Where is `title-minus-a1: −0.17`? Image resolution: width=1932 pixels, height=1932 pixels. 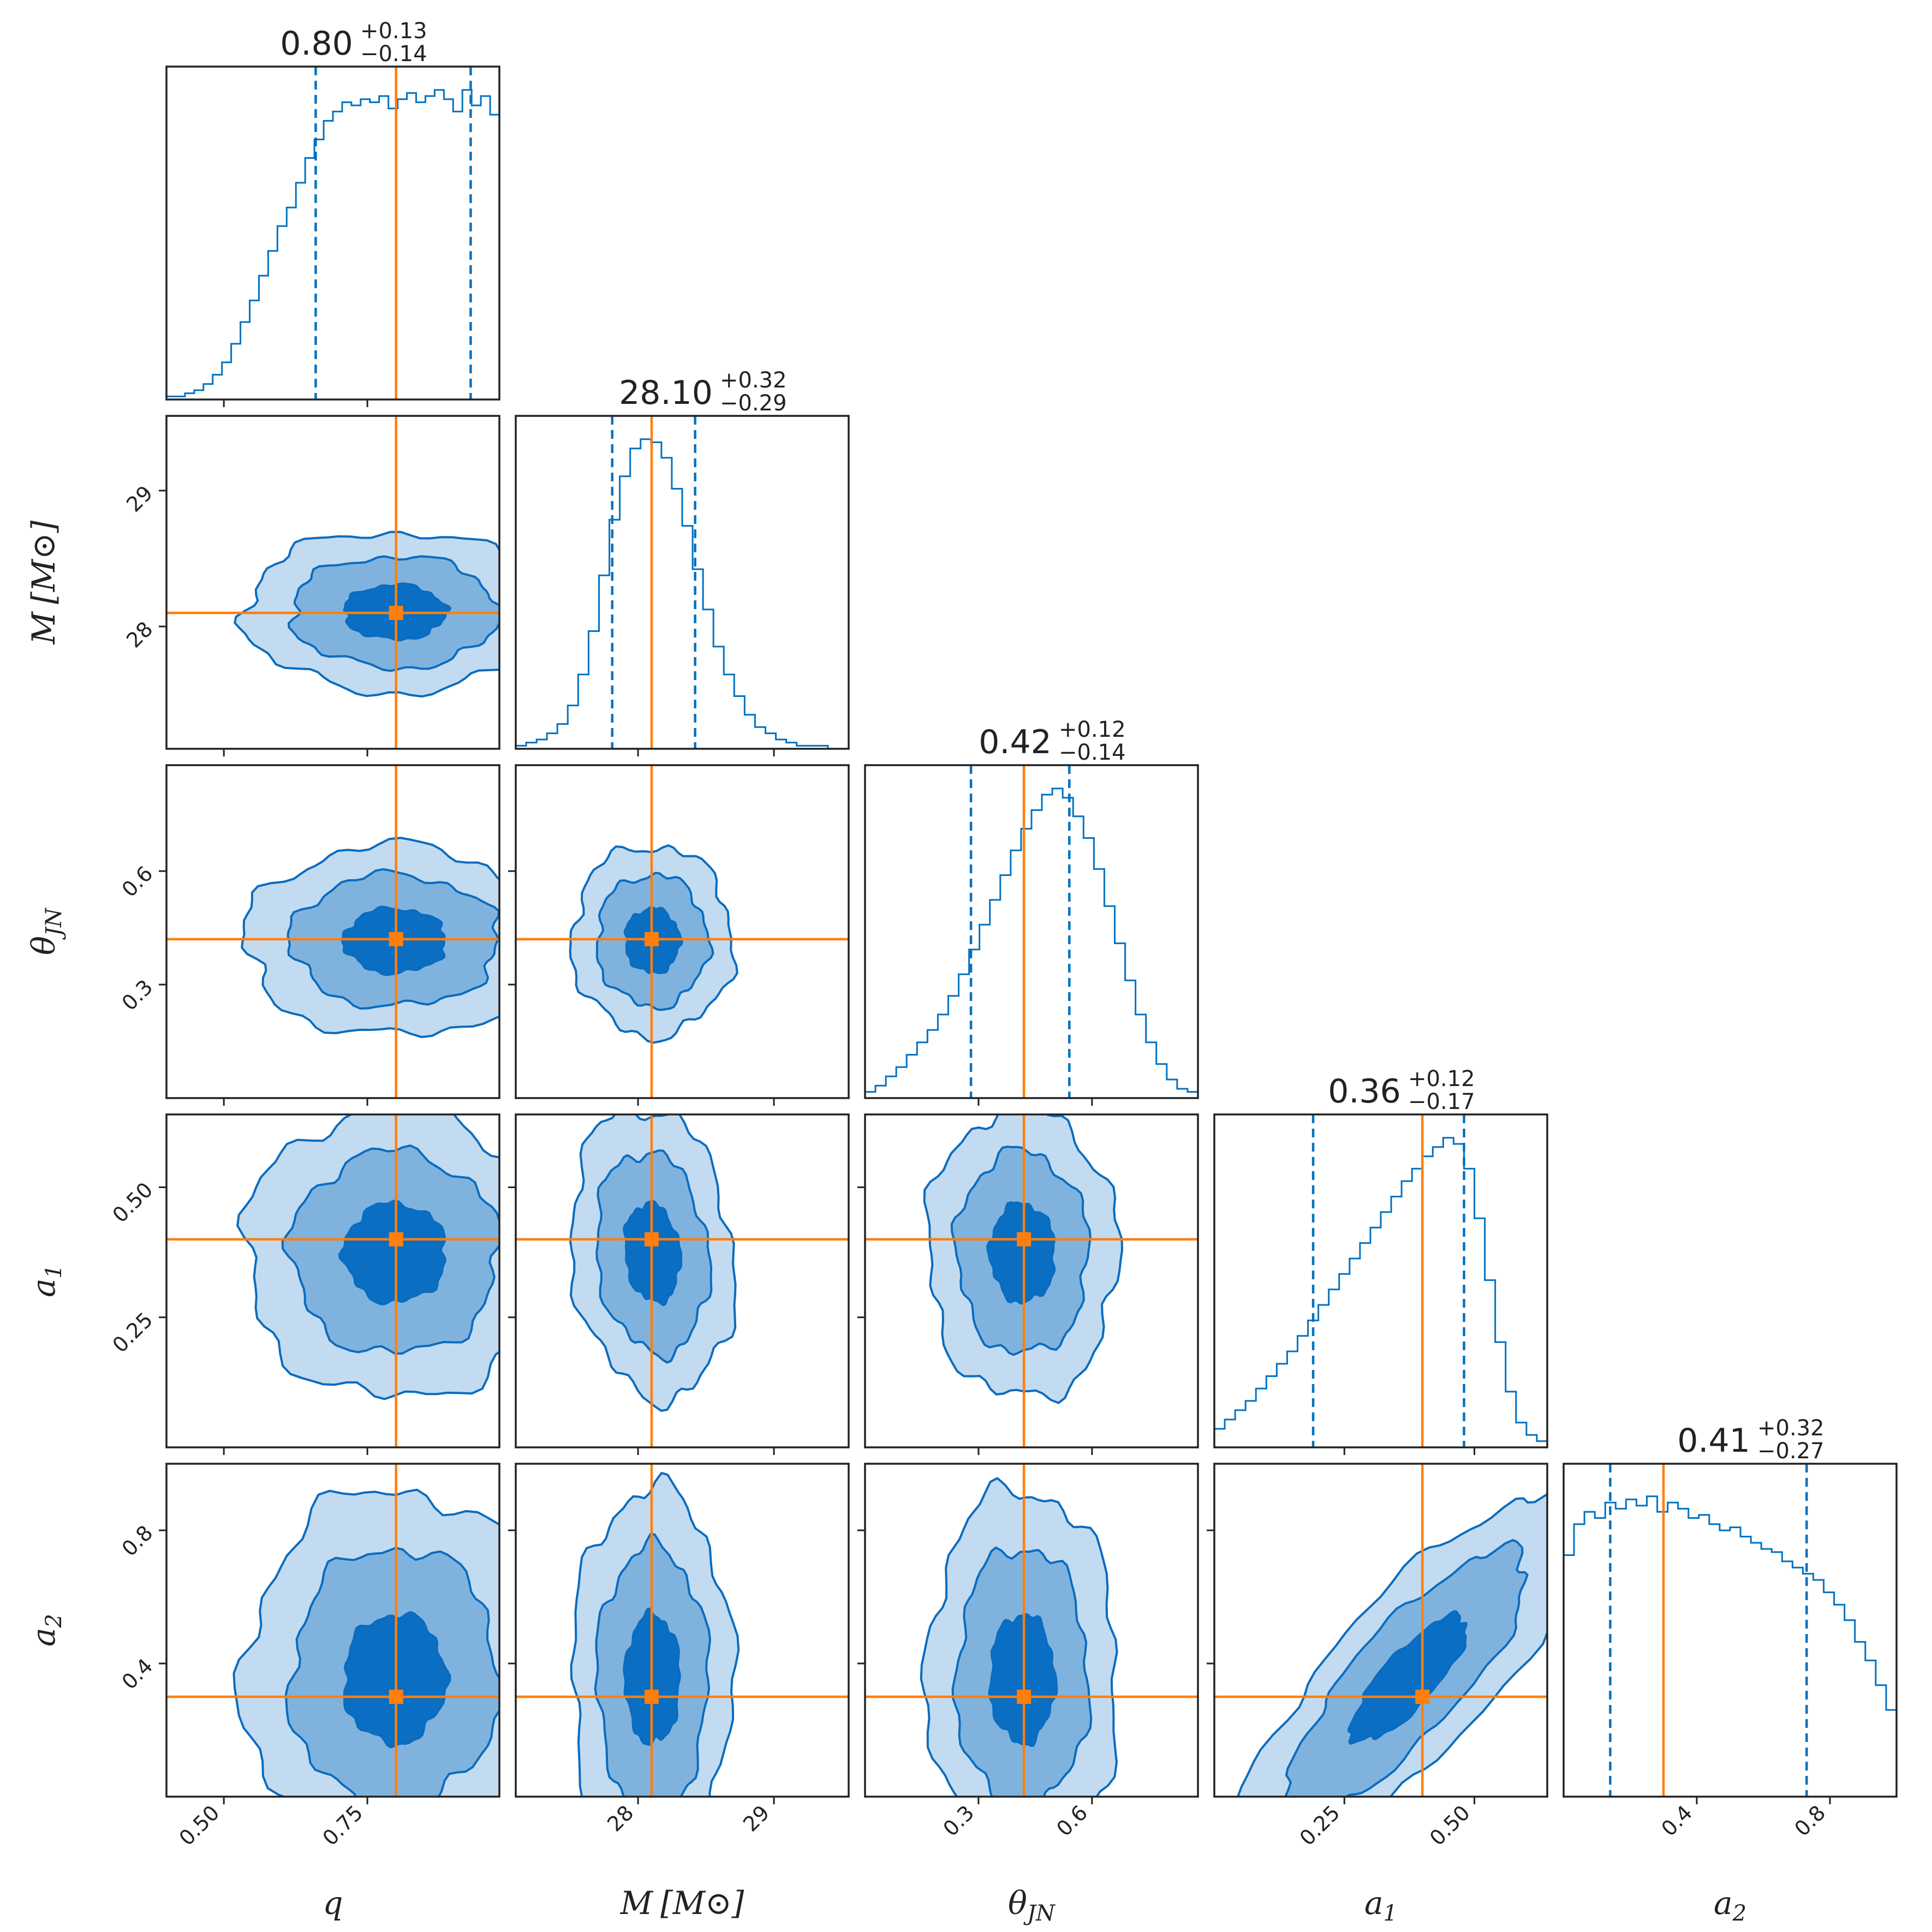 title-minus-a1: −0.17 is located at coordinates (1441, 1101).